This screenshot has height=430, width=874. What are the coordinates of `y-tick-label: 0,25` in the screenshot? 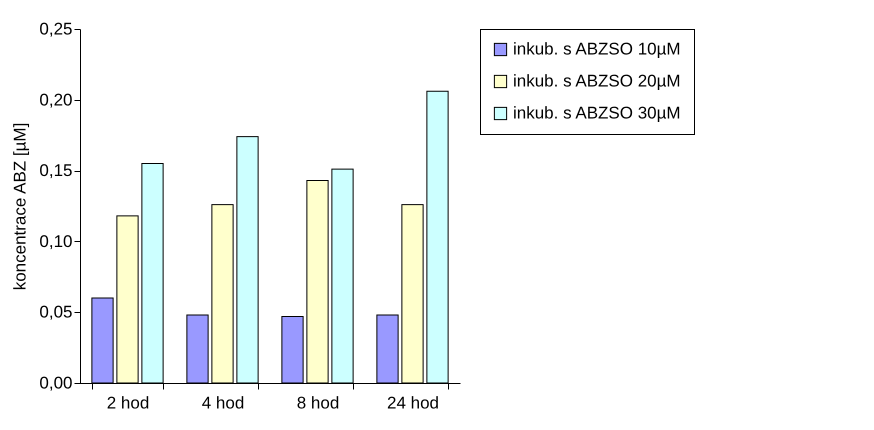 It's located at (55, 29).